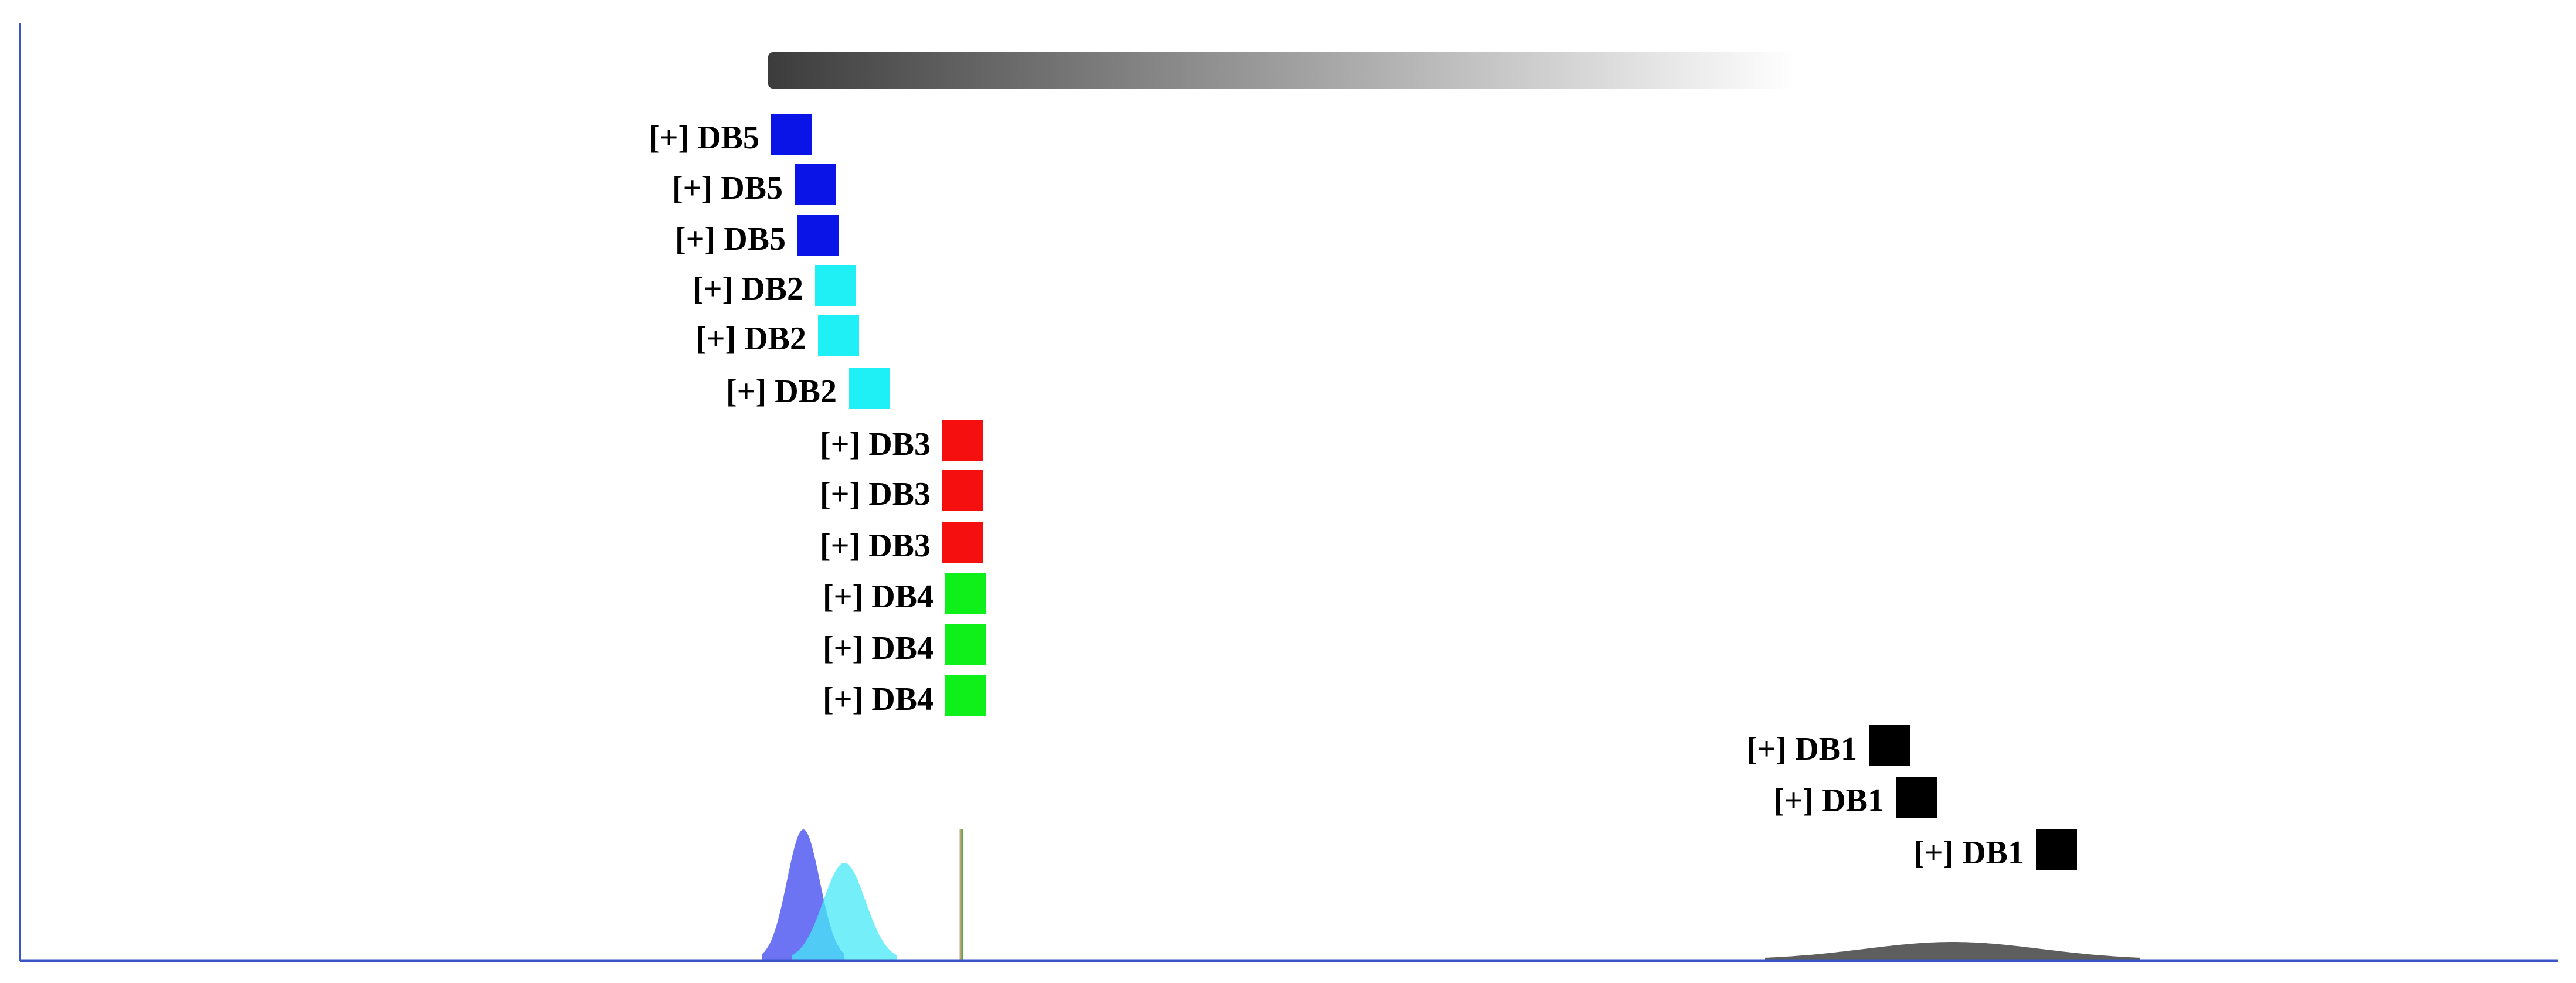 The height and width of the screenshot is (983, 2576). I want to click on distribution-db1, so click(1952, 951).